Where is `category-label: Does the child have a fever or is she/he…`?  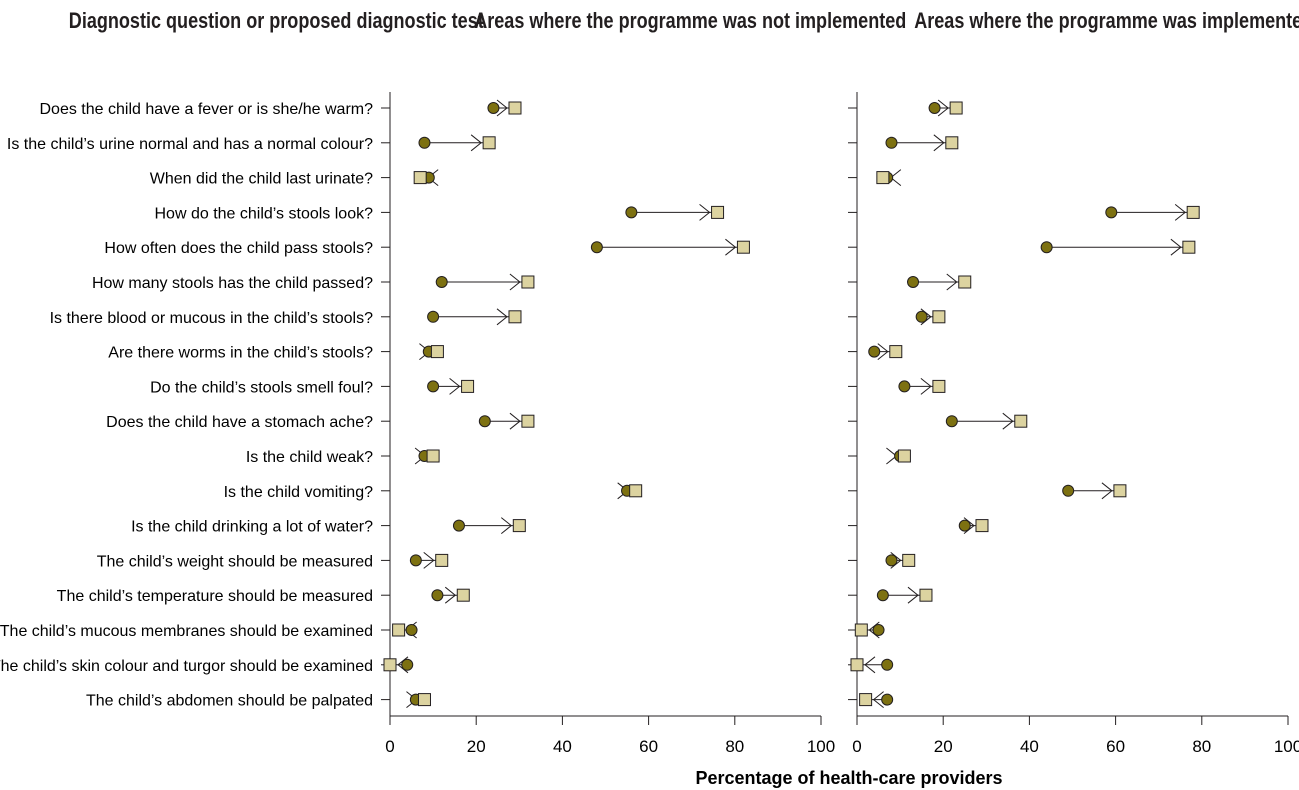 category-label: Does the child have a fever or is she/he… is located at coordinates (207, 109).